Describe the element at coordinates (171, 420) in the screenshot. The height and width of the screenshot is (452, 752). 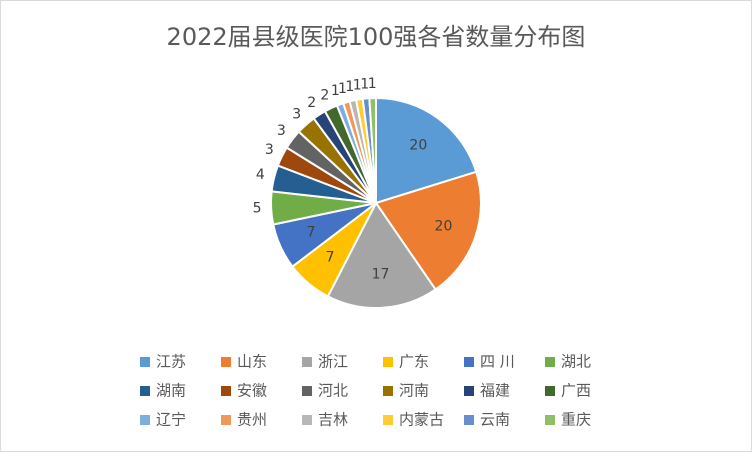
I see `legend-label: 辽宁` at that location.